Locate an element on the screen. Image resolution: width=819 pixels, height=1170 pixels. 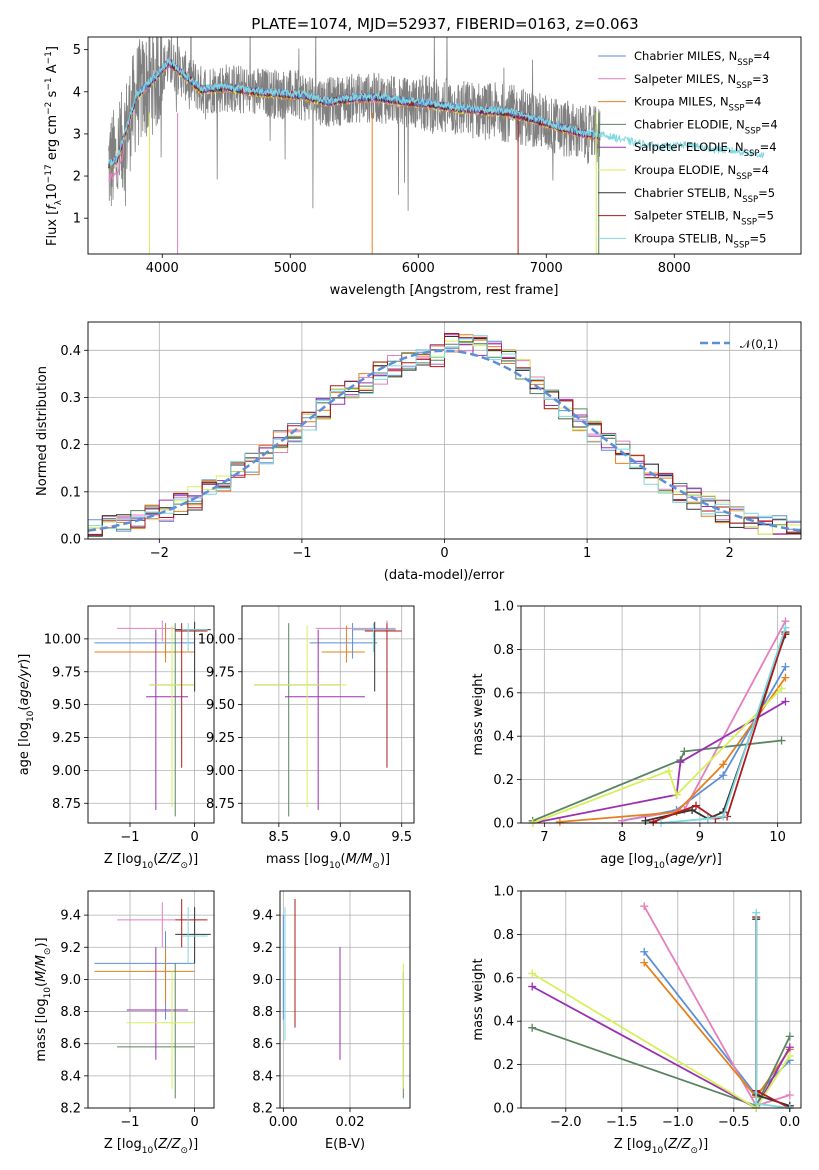
x-tick-label: 10 is located at coordinates (777, 837).